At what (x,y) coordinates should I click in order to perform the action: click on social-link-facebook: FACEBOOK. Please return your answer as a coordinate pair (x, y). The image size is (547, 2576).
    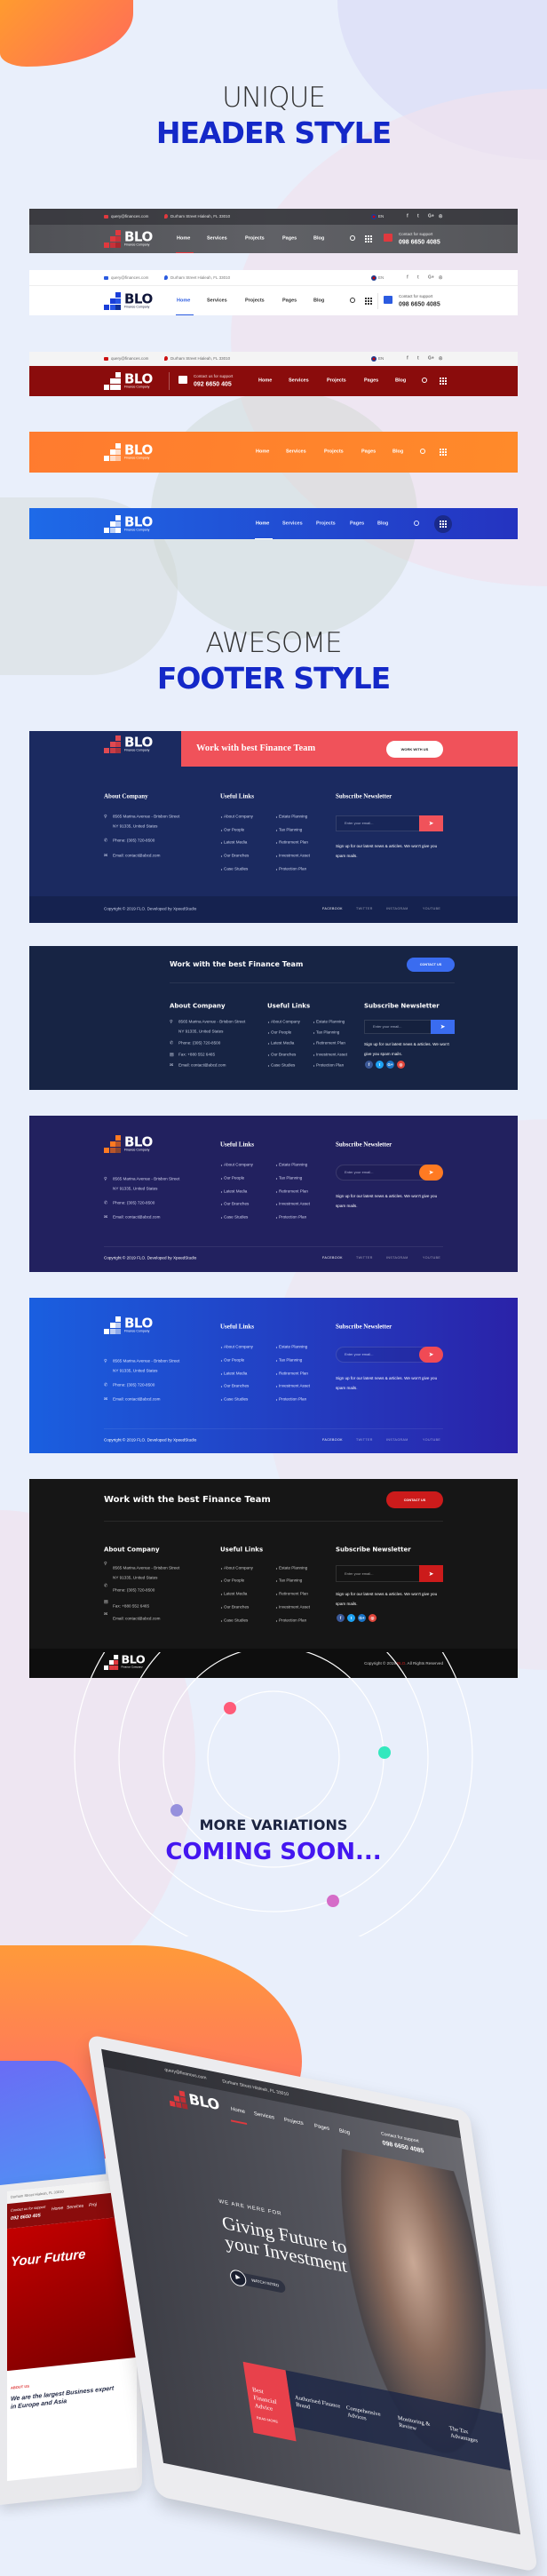
    Looking at the image, I should click on (332, 1258).